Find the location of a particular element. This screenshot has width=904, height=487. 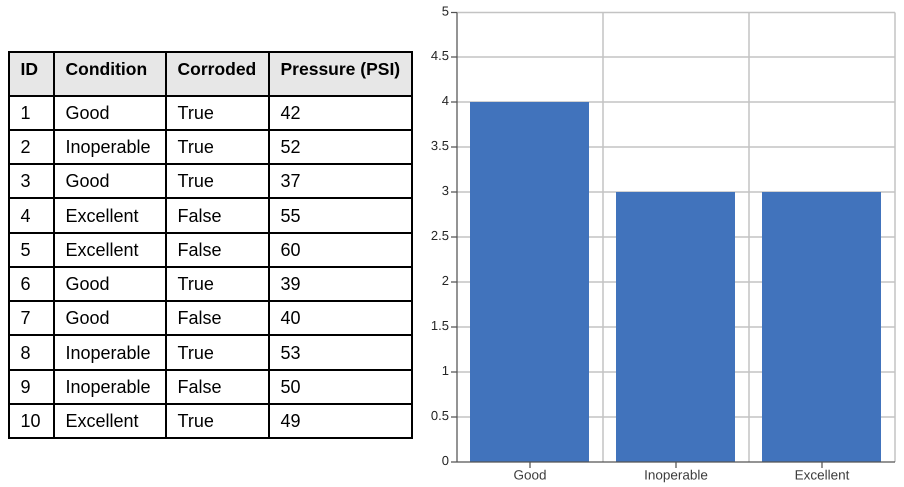

svg-text: Inoperable is located at coordinates (676, 475).